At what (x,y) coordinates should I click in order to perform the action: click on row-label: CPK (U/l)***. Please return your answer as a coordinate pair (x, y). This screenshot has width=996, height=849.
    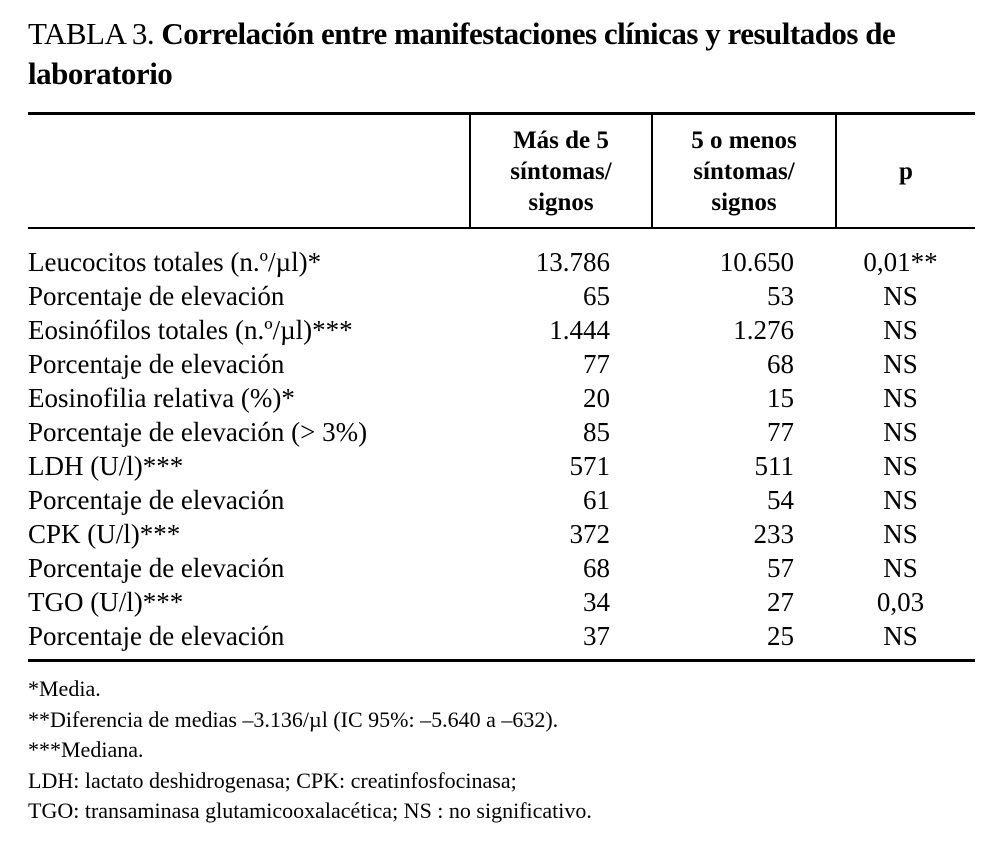
    Looking at the image, I should click on (104, 534).